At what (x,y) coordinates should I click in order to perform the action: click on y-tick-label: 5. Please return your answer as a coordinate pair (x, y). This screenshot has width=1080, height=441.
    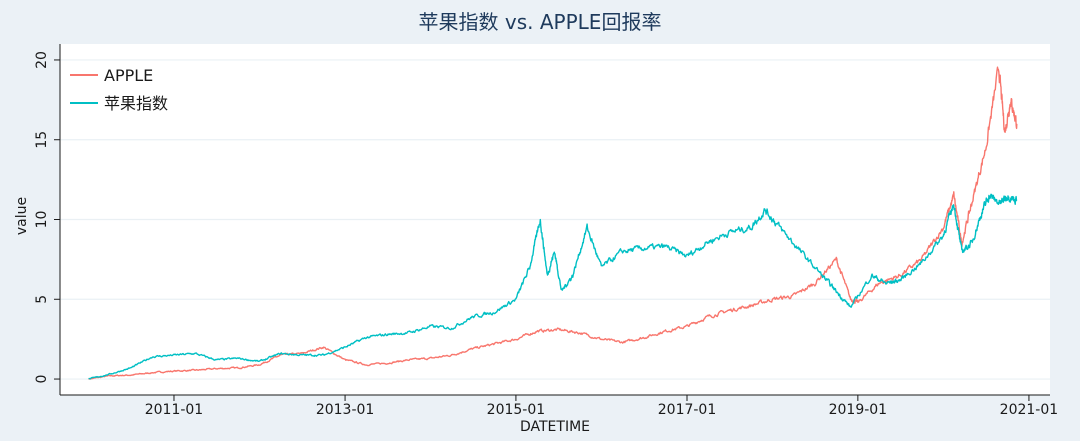
    Looking at the image, I should click on (42, 299).